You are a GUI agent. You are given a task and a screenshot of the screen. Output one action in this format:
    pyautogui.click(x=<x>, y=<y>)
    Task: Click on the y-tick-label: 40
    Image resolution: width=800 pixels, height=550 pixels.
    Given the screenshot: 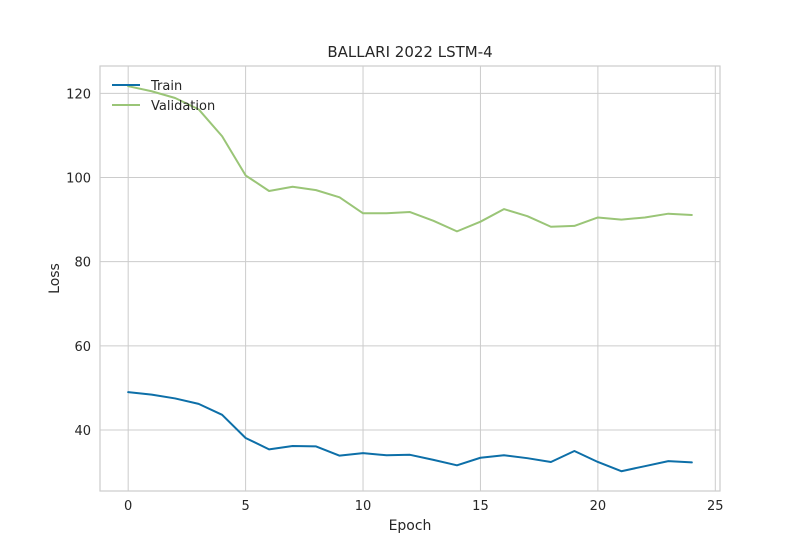 What is the action you would take?
    pyautogui.click(x=82, y=431)
    